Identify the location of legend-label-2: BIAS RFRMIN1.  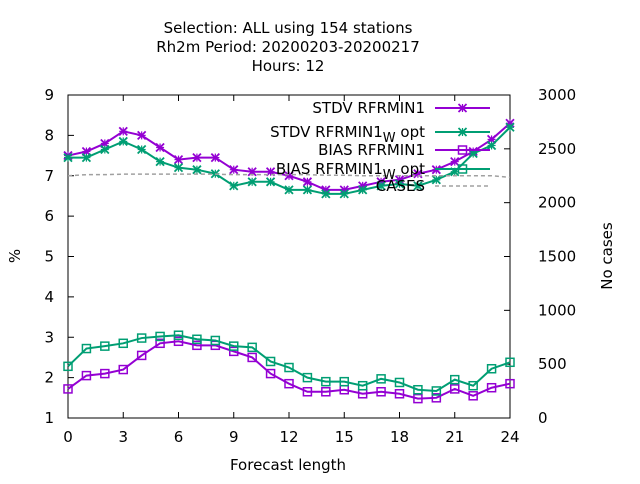
(371, 150).